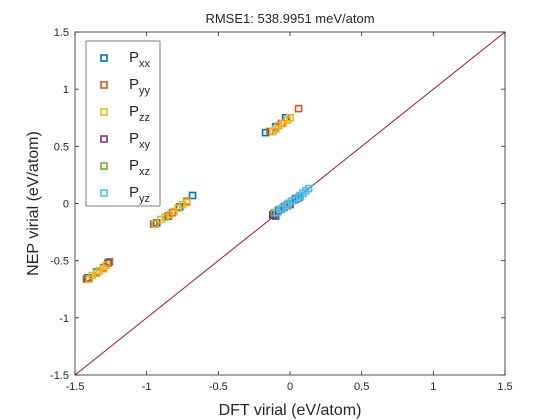  What do you see at coordinates (290, 410) in the screenshot?
I see `x-axis-label: DFT virial (eV/atom)` at bounding box center [290, 410].